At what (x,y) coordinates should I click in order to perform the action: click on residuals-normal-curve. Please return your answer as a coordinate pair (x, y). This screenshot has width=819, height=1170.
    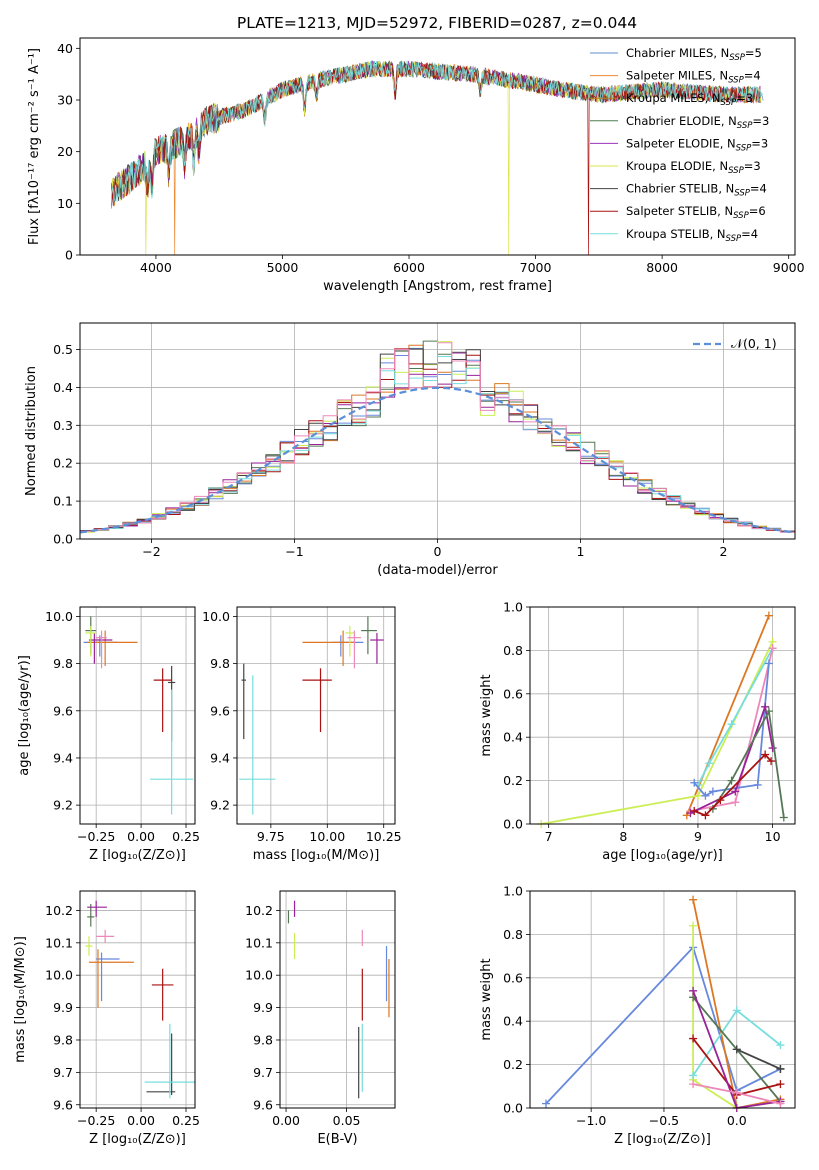
    Looking at the image, I should click on (437, 460).